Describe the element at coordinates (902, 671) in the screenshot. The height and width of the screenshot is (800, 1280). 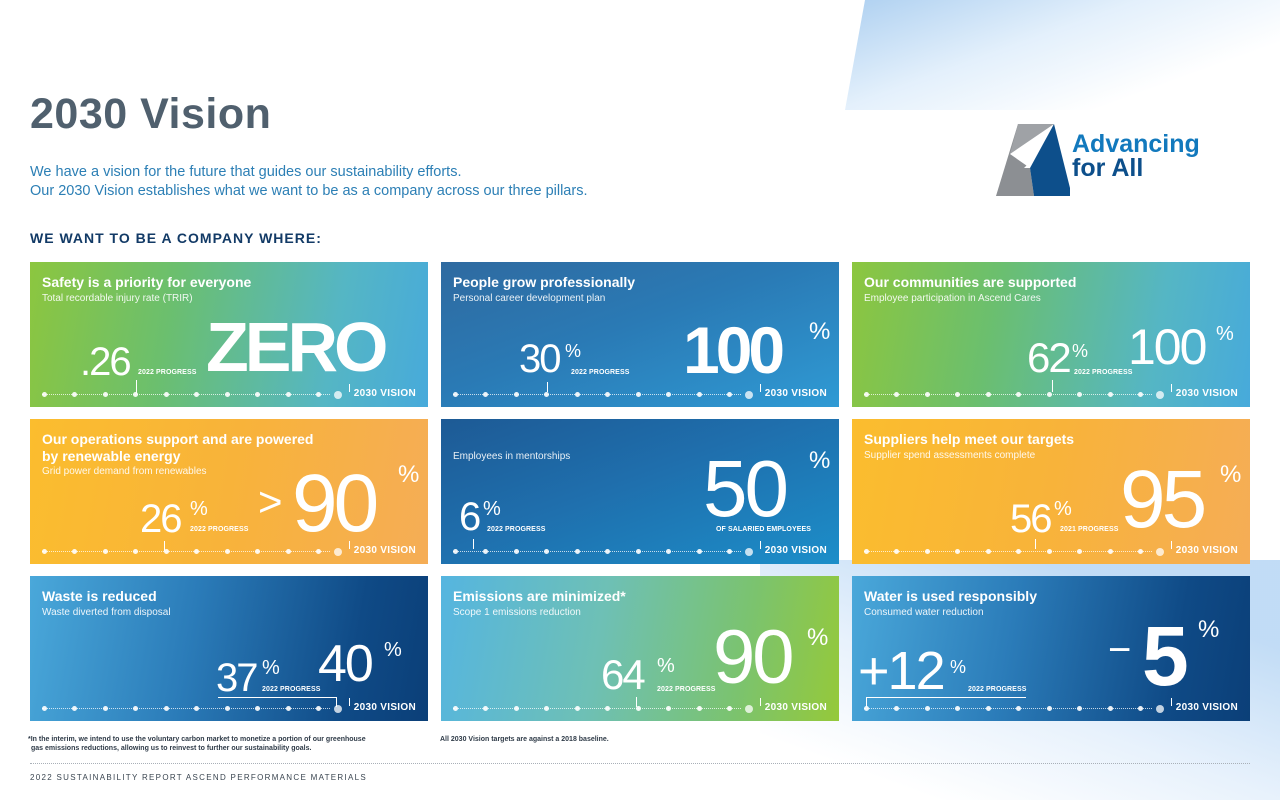
I see `progress-value: +12` at that location.